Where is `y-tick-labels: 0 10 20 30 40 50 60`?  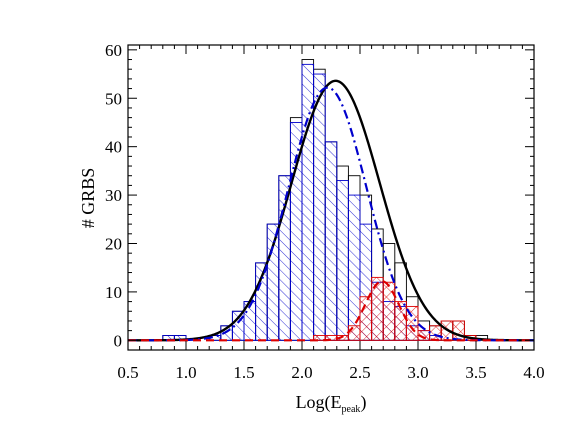
y-tick-labels: 0 10 20 30 40 50 60 is located at coordinates (113, 195).